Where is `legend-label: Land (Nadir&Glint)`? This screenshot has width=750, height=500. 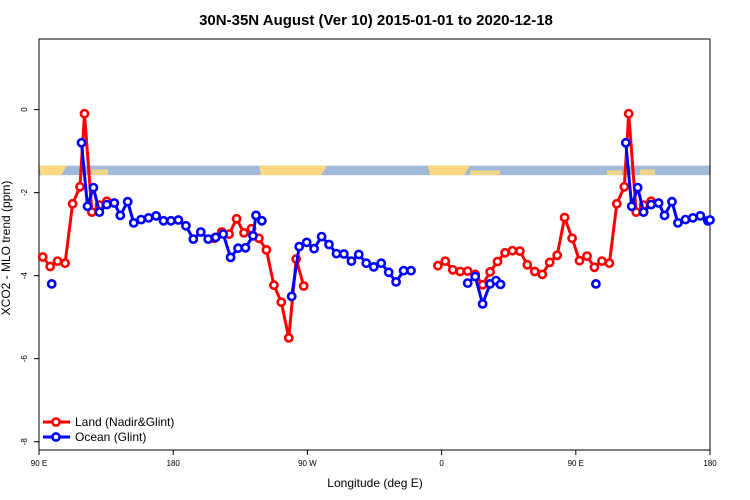 legend-label: Land (Nadir&Glint) is located at coordinates (124, 422).